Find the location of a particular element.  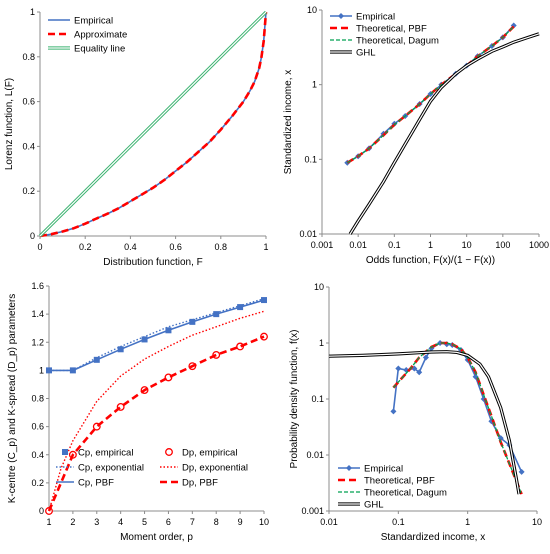

legend-label: Cp, exponential is located at coordinates (111, 468).